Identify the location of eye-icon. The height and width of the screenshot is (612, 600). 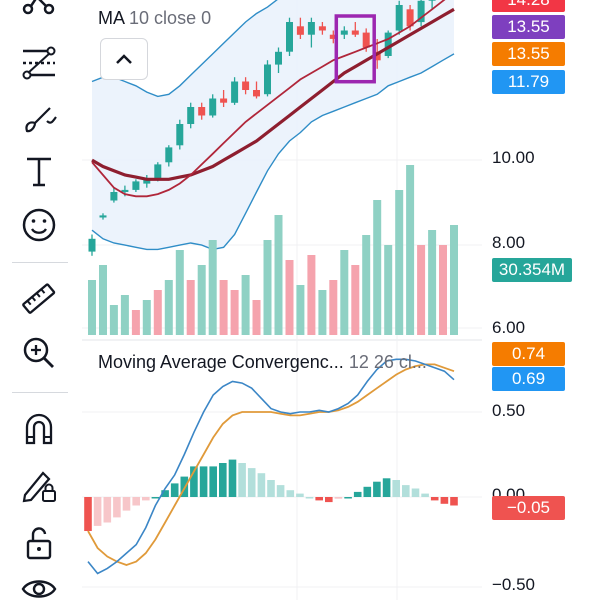
(39, 589).